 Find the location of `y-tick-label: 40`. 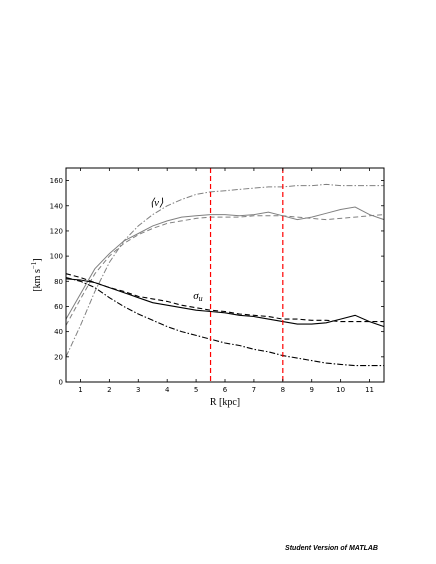

y-tick-label: 40 is located at coordinates (58, 332).